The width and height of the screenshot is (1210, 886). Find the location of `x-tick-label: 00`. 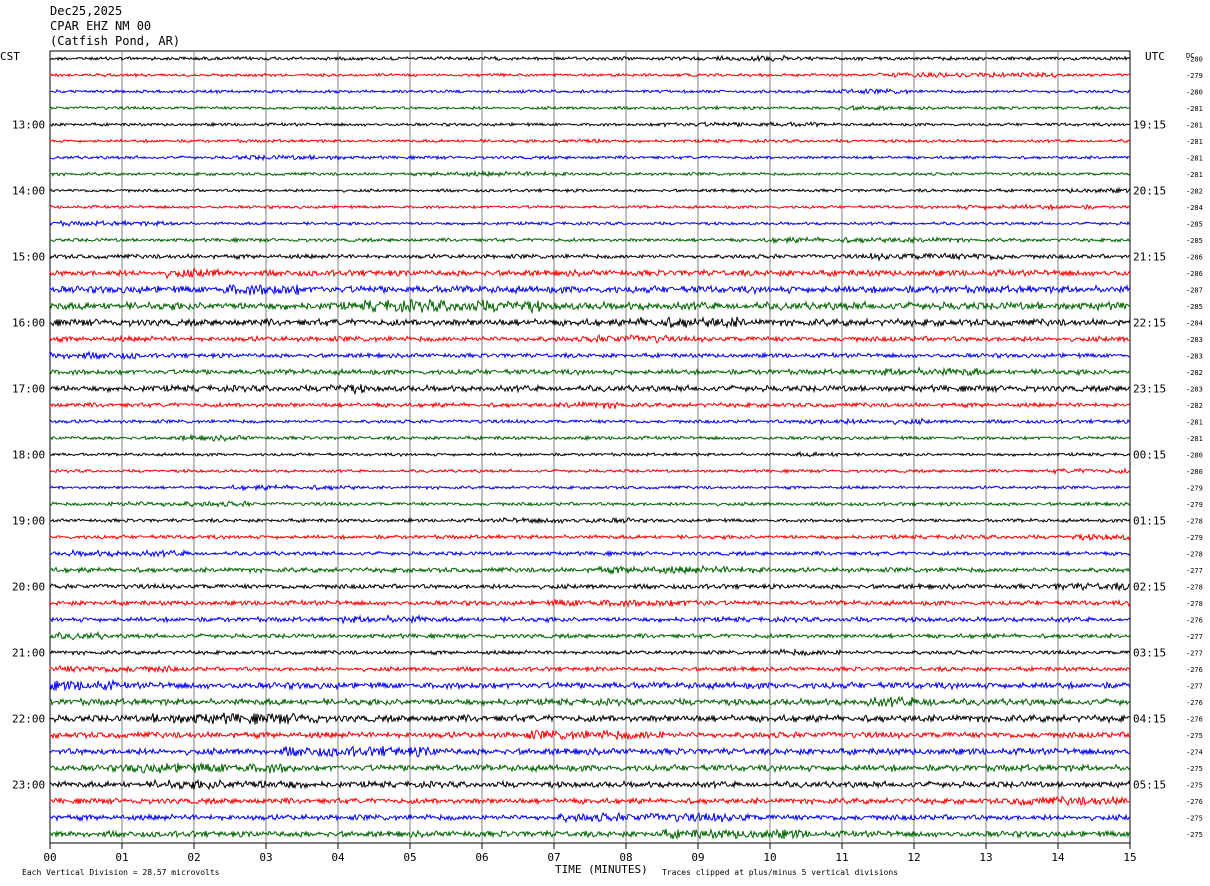

x-tick-label: 00 is located at coordinates (49, 857).